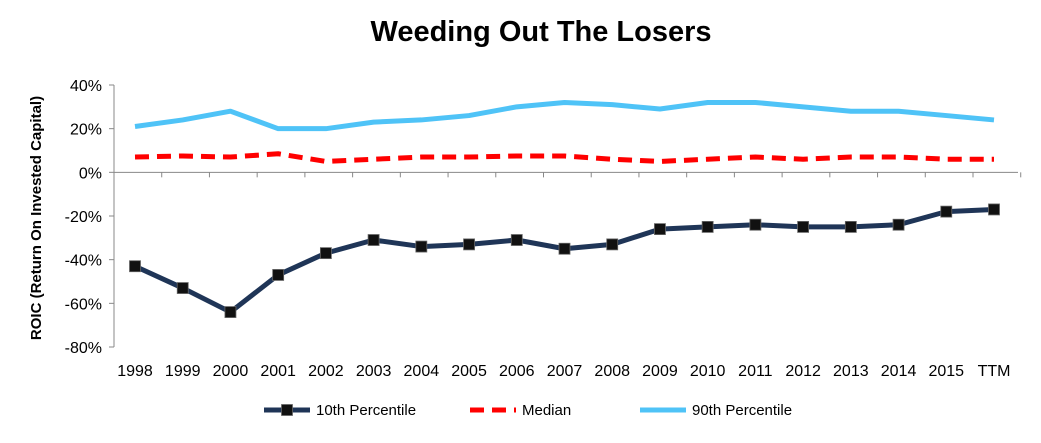  What do you see at coordinates (83, 261) in the screenshot?
I see `y-tick-label: -40%` at bounding box center [83, 261].